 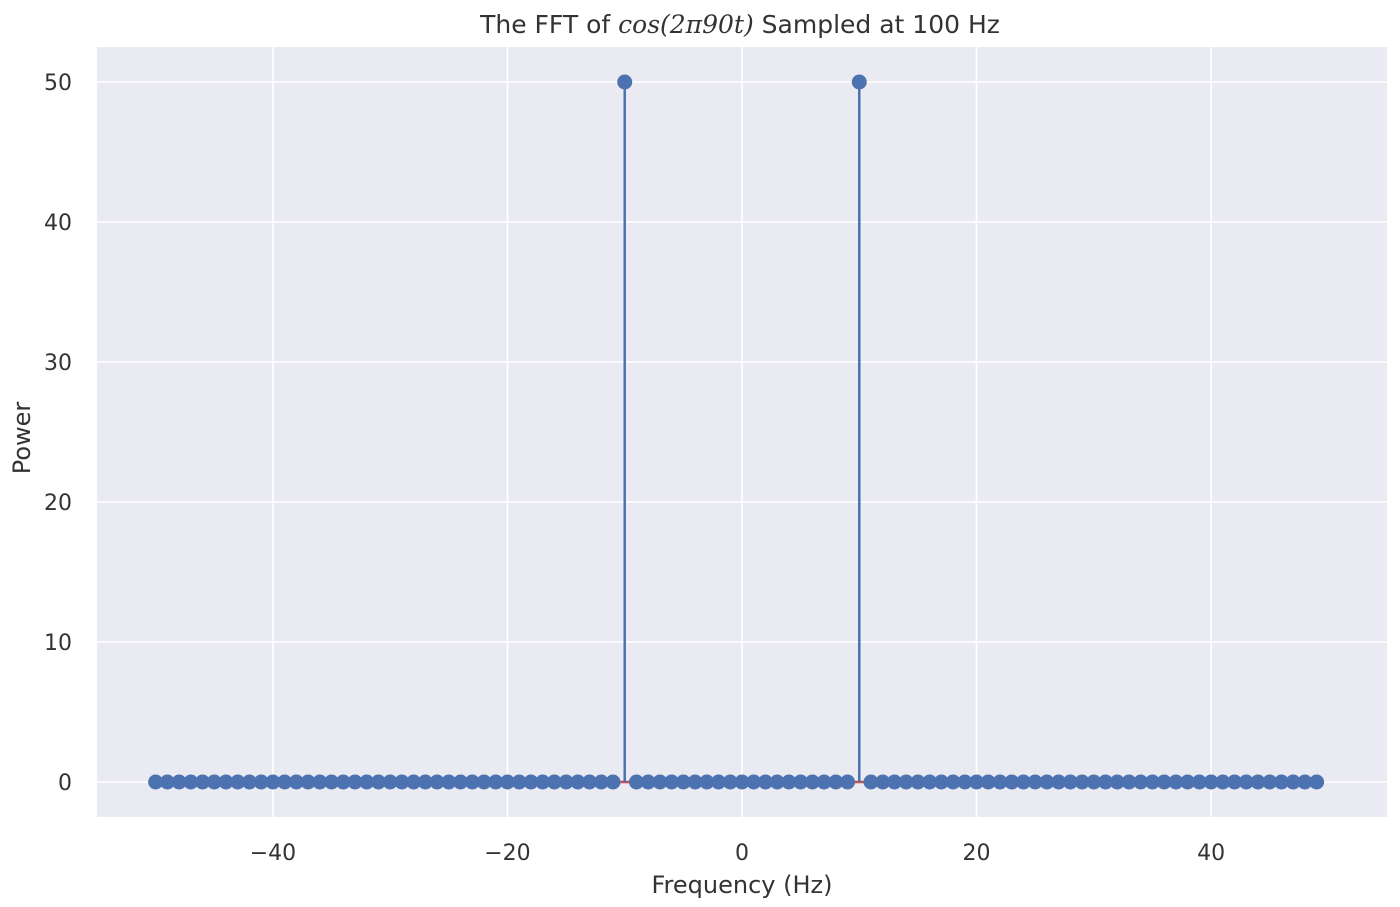 What do you see at coordinates (1211, 853) in the screenshot?
I see `x-tick-label: 40` at bounding box center [1211, 853].